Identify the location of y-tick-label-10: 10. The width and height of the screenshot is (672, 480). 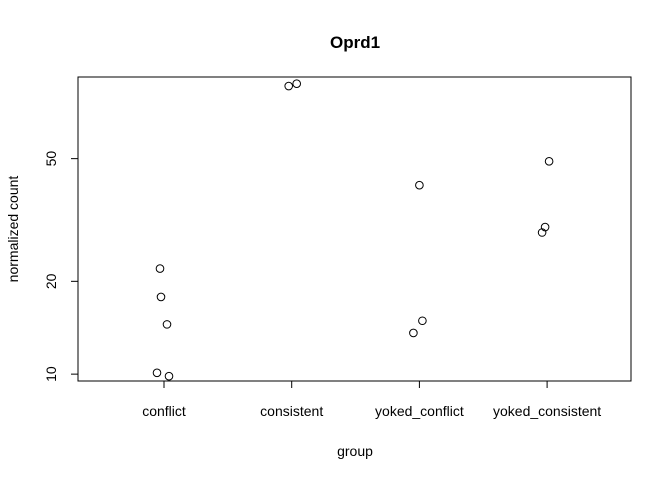
(51, 374).